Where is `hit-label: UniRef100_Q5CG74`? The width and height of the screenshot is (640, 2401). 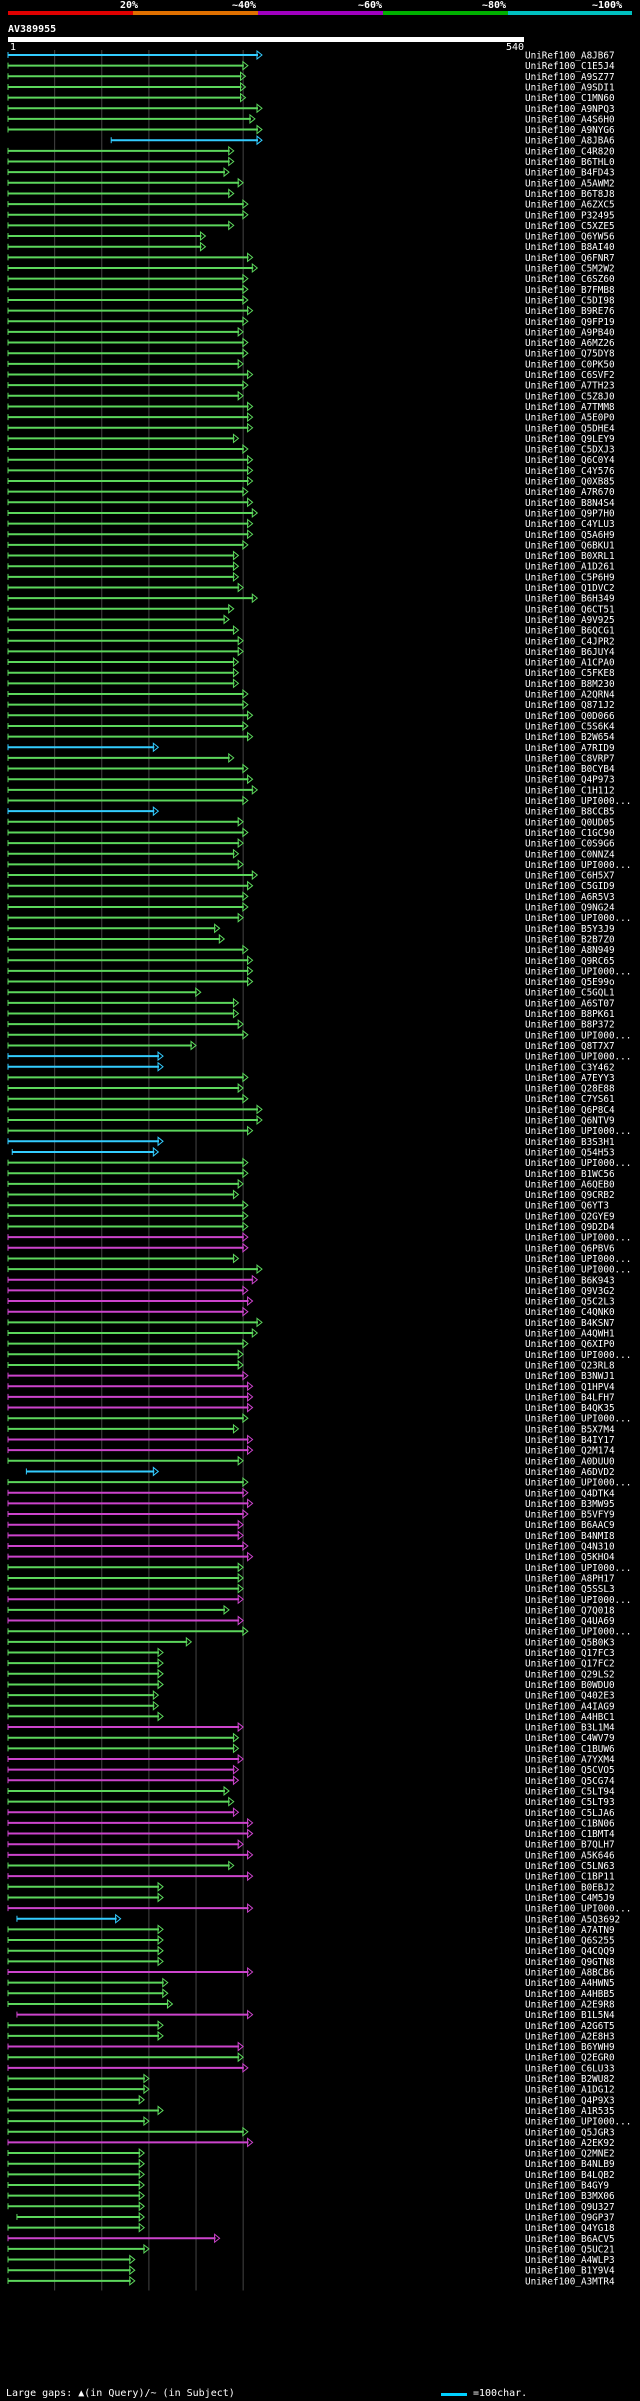
hit-label: UniRef100_Q5CG74 is located at coordinates (570, 1781).